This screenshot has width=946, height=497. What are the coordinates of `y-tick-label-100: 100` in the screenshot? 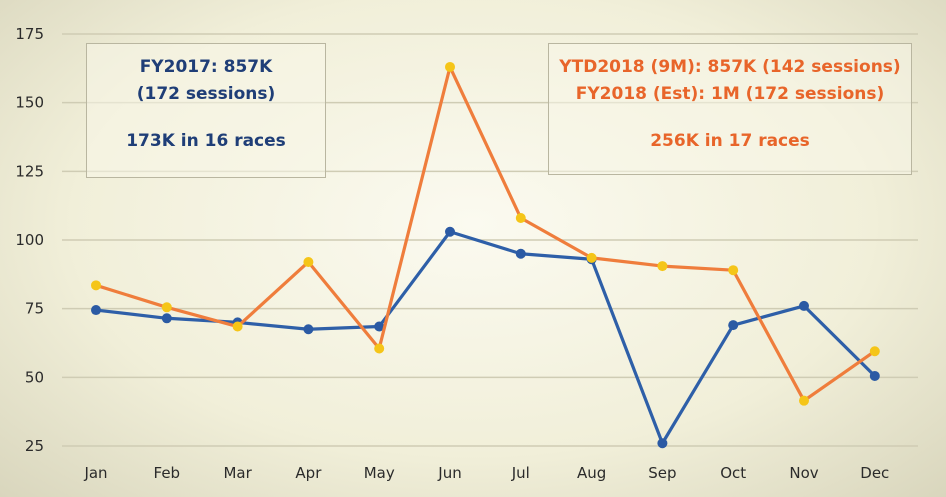 It's located at (29, 240).